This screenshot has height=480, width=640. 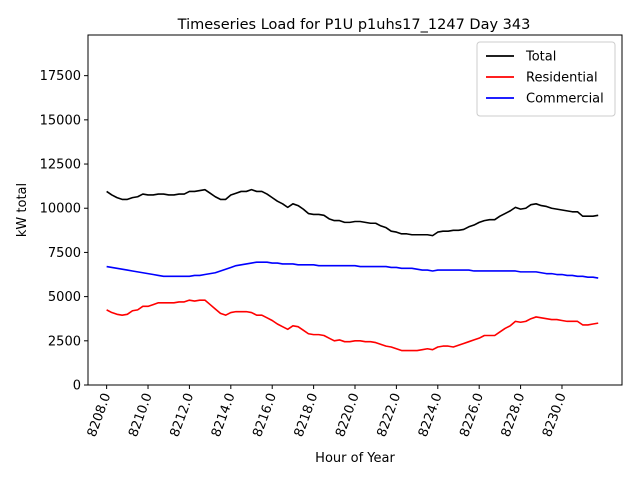 What do you see at coordinates (540, 57) in the screenshot?
I see `legend-label-total: Total` at bounding box center [540, 57].